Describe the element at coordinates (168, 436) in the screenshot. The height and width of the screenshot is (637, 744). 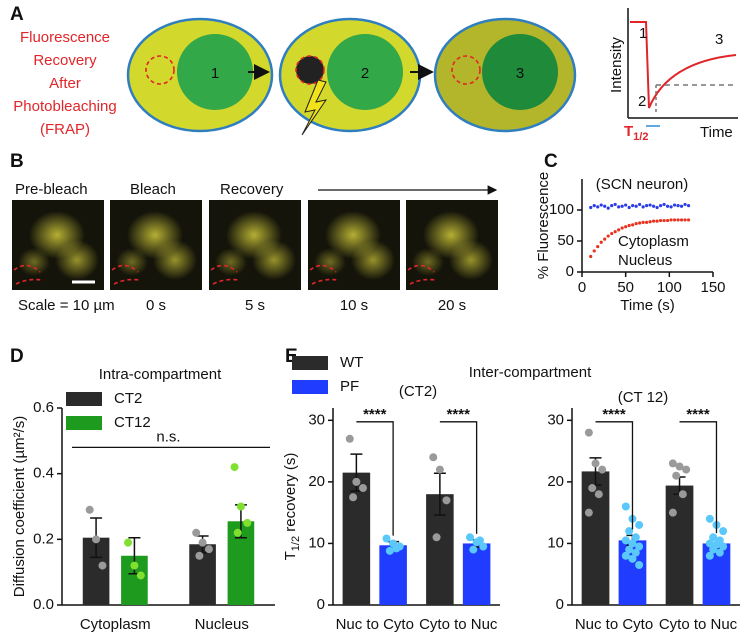
I see `annotation: n.s.` at that location.